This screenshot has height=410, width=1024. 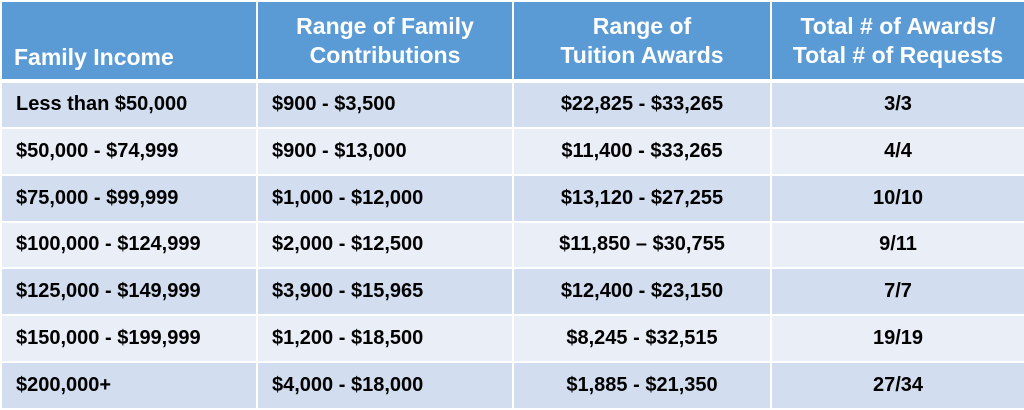 I want to click on tuition-cell: $8,245 - $32,515, so click(x=642, y=339).